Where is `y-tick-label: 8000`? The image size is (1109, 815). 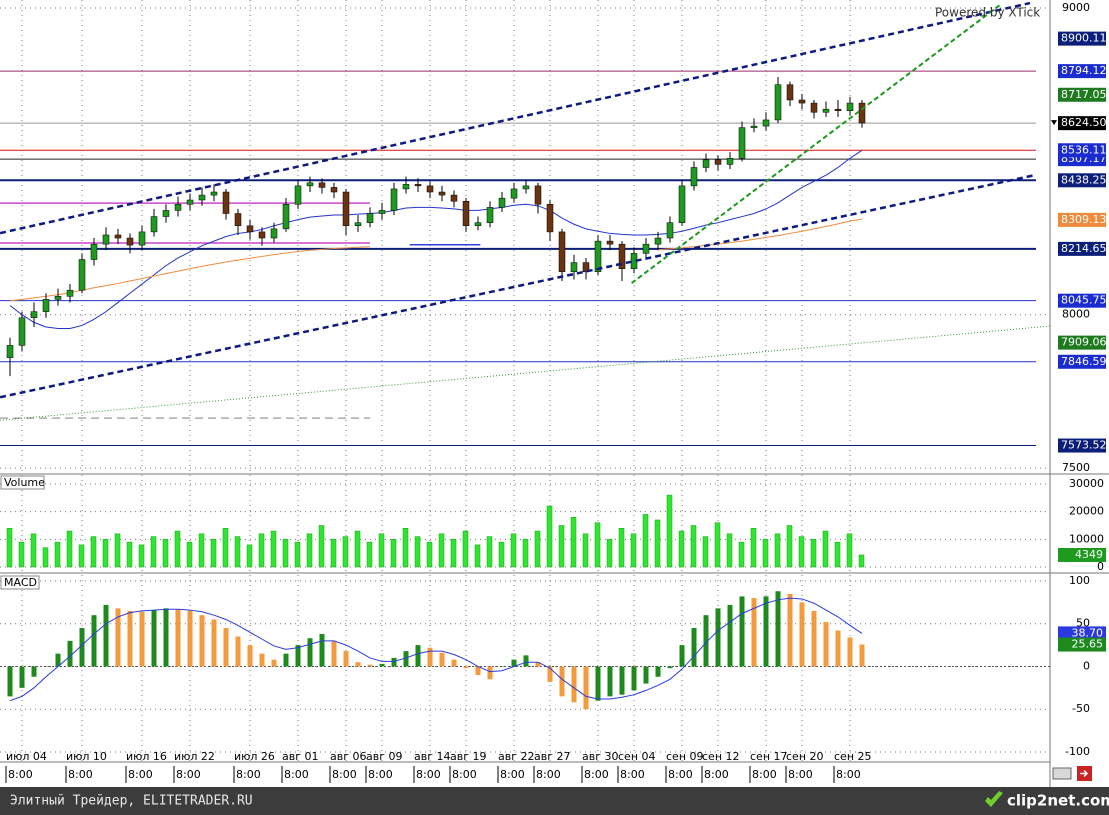
y-tick-label: 8000 is located at coordinates (1076, 314).